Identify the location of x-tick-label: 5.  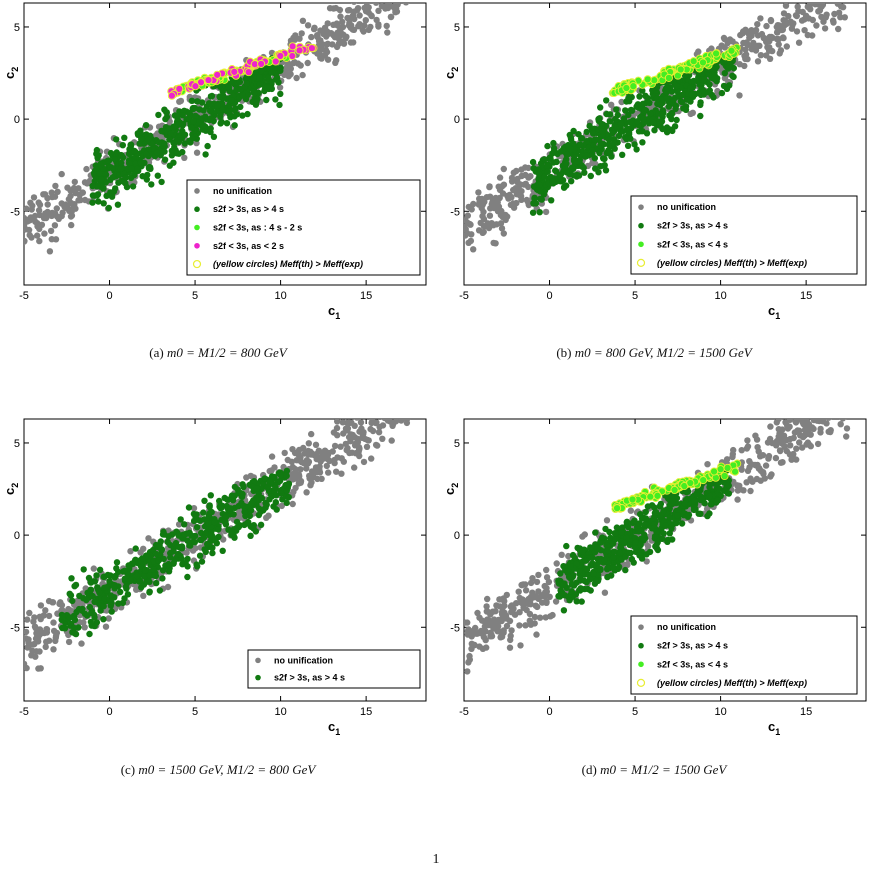
(195, 296).